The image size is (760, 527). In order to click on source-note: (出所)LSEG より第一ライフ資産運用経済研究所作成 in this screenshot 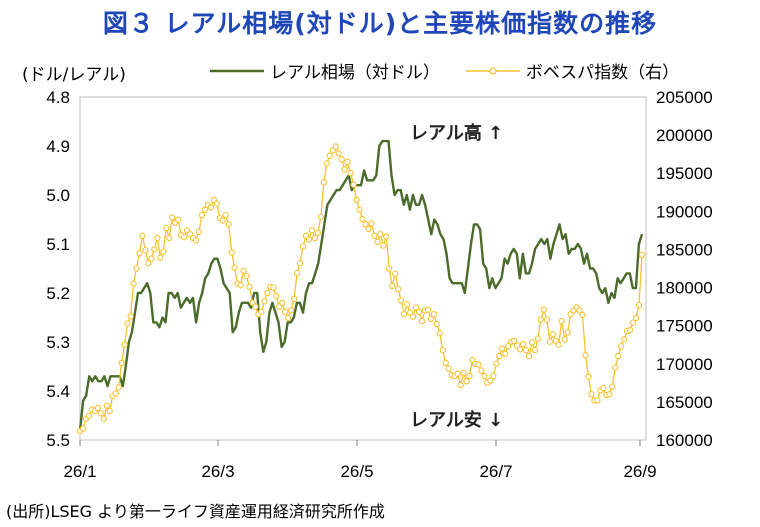, I will do `click(195, 511)`.